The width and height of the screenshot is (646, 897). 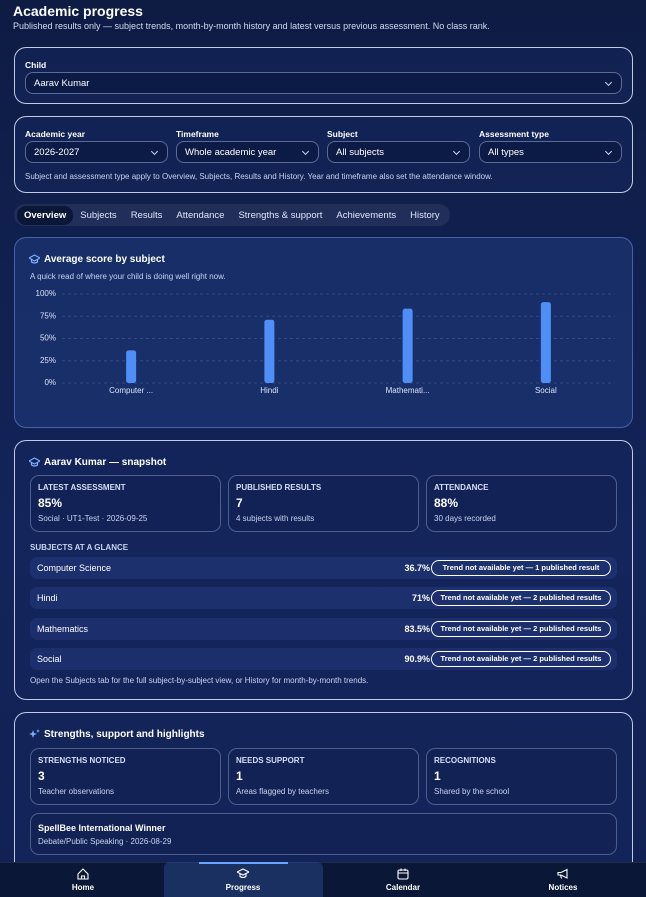 What do you see at coordinates (50, 503) in the screenshot?
I see `stat-value: 85%` at bounding box center [50, 503].